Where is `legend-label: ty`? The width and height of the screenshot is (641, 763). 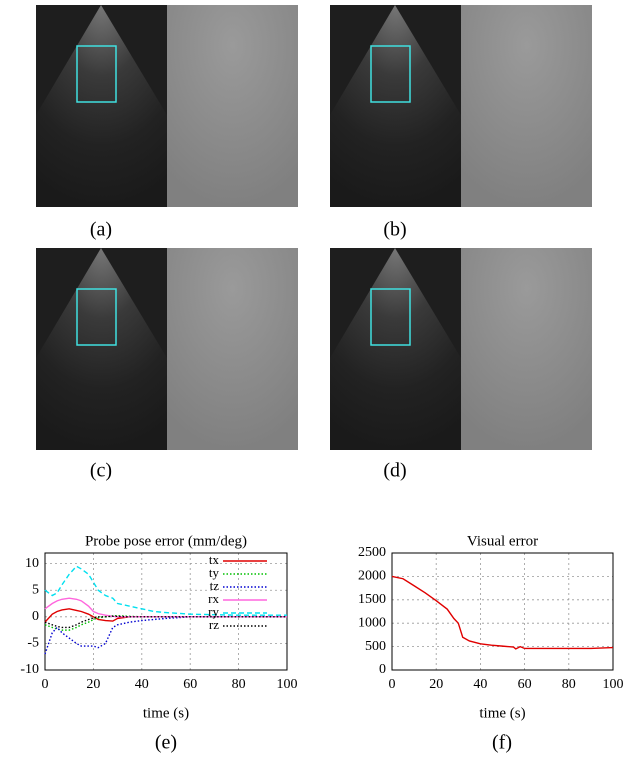
legend-label: ty is located at coordinates (214, 572).